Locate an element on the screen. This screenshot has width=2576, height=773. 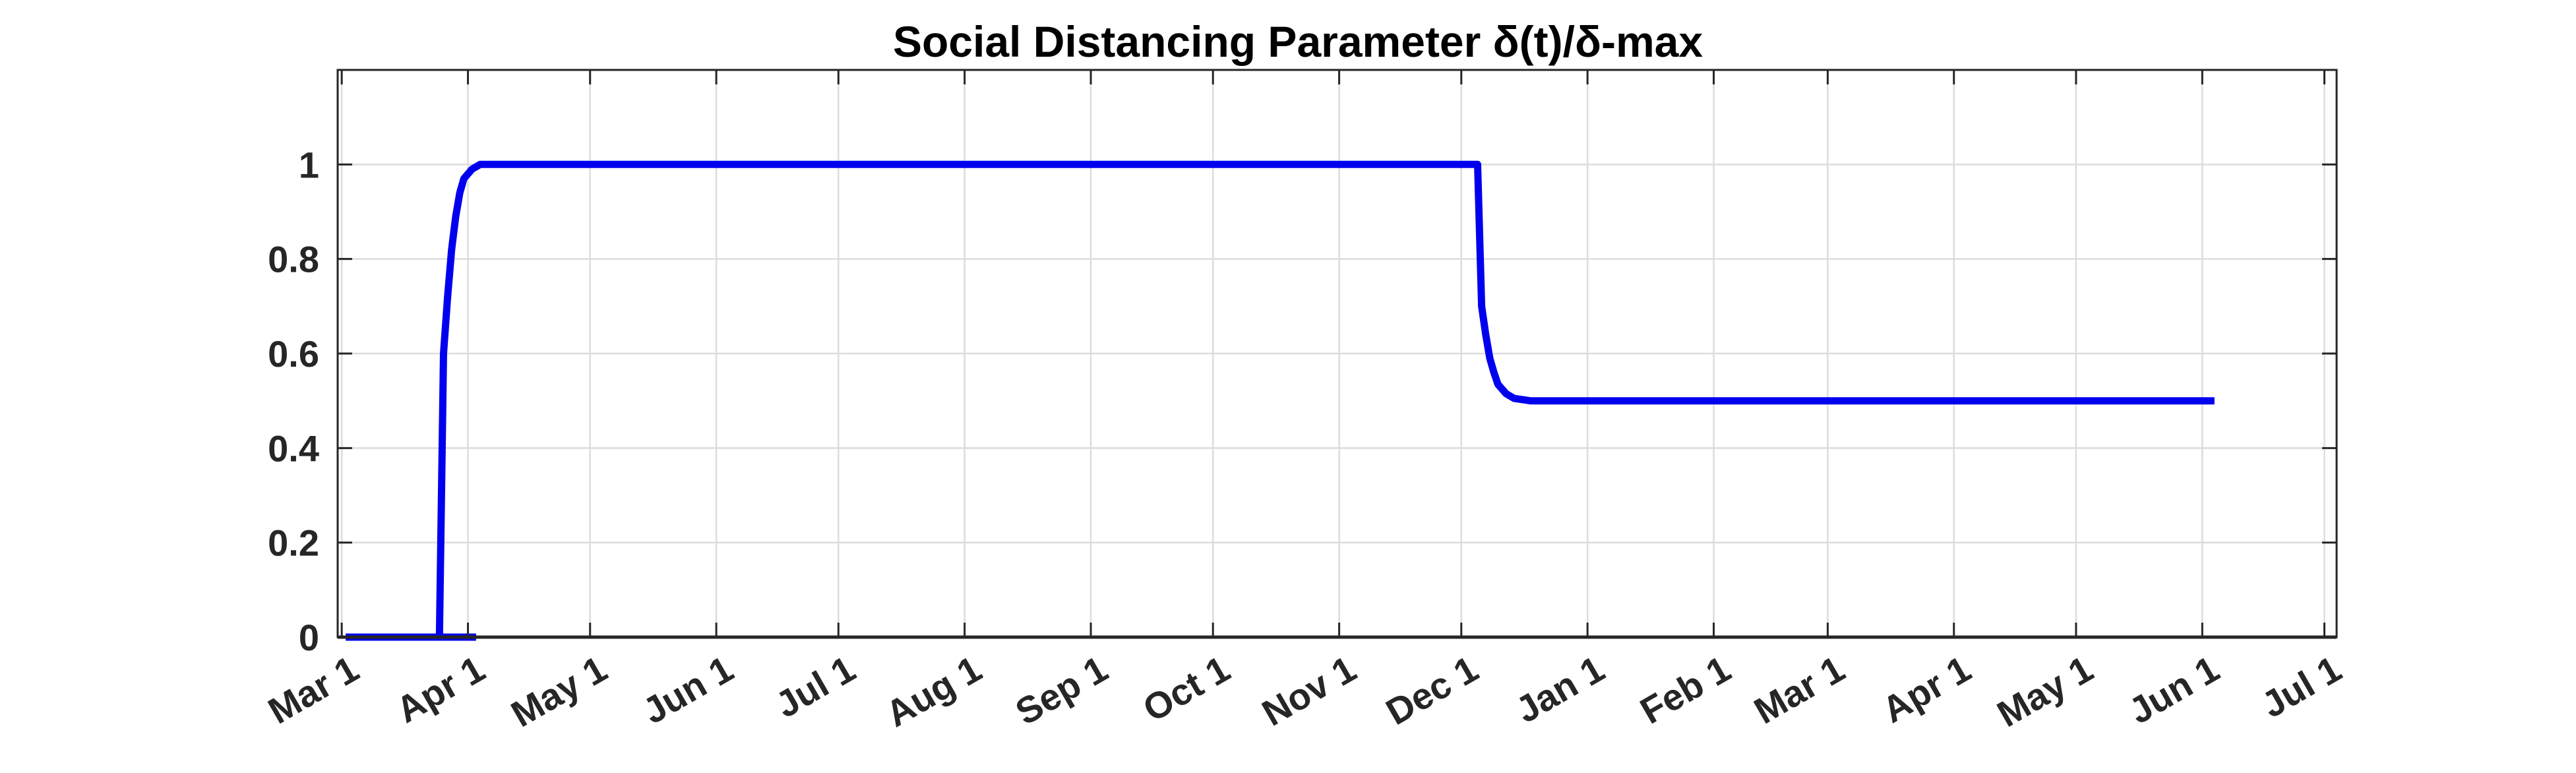
y-tick-label: 0.4 is located at coordinates (293, 448).